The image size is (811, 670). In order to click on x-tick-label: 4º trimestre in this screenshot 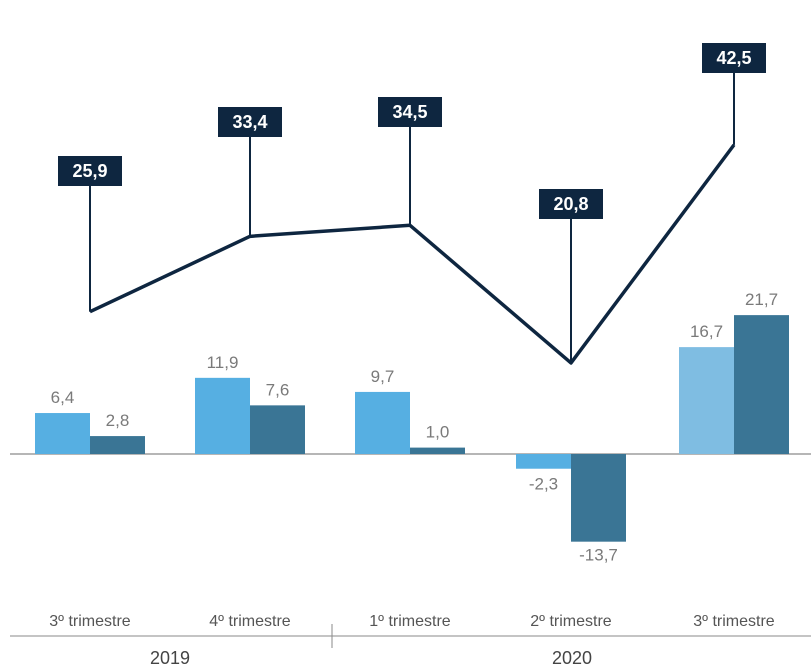, I will do `click(250, 621)`.